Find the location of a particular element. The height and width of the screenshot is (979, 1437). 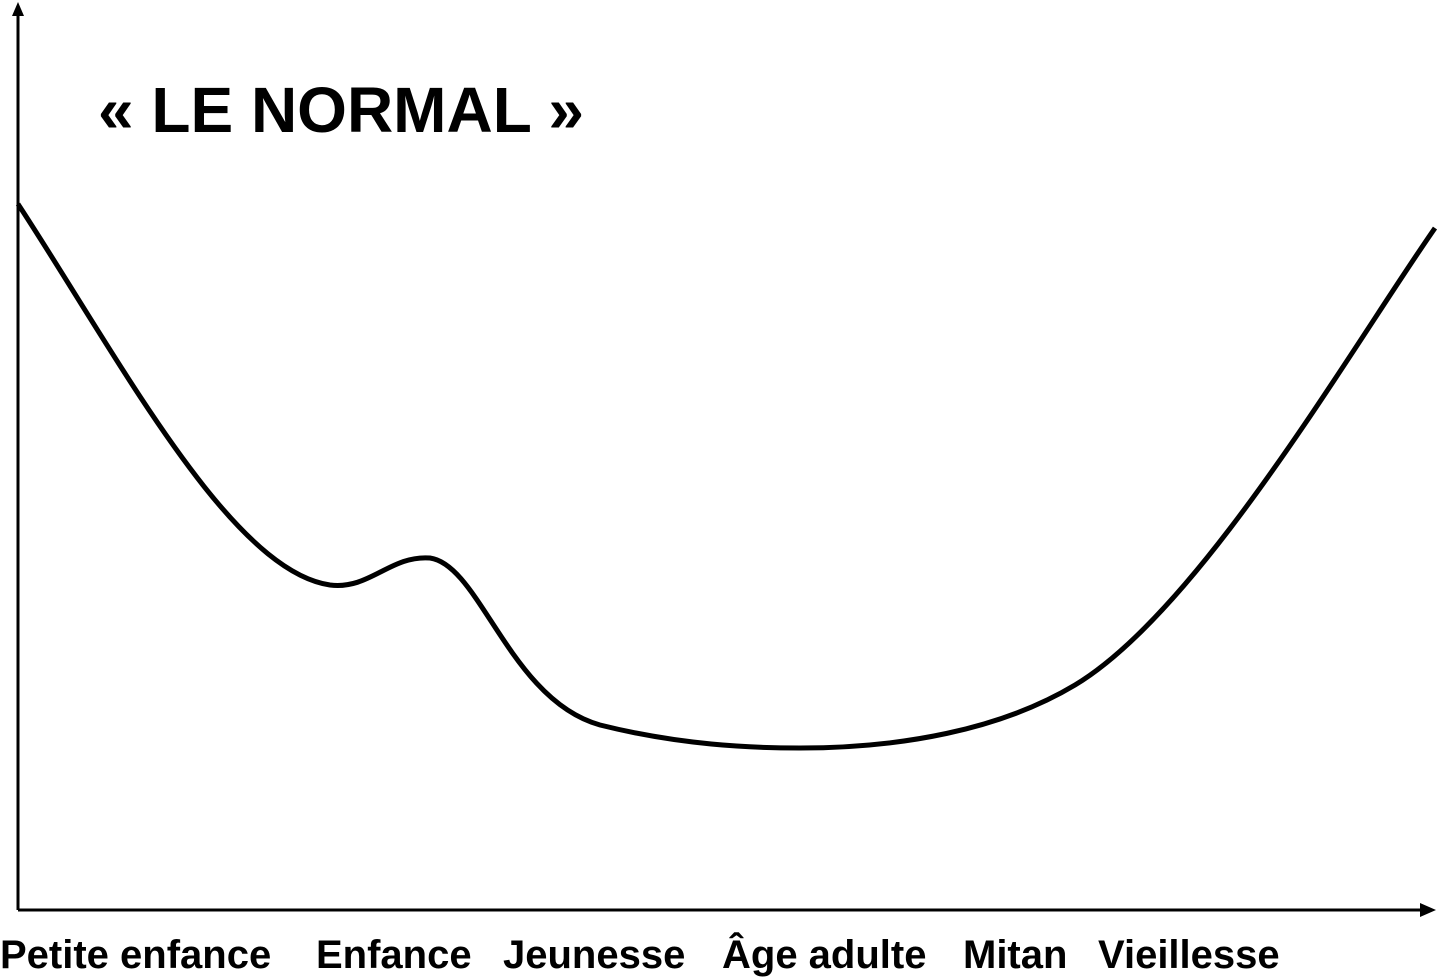

y-axis-arrow is located at coordinates (18, 9).